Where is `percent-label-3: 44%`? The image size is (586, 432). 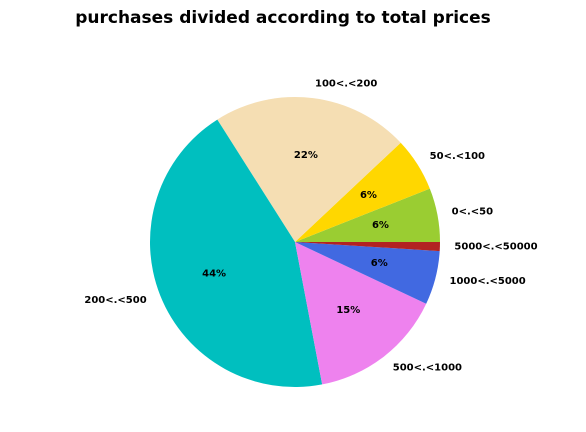
percent-label-3: 44% is located at coordinates (214, 274).